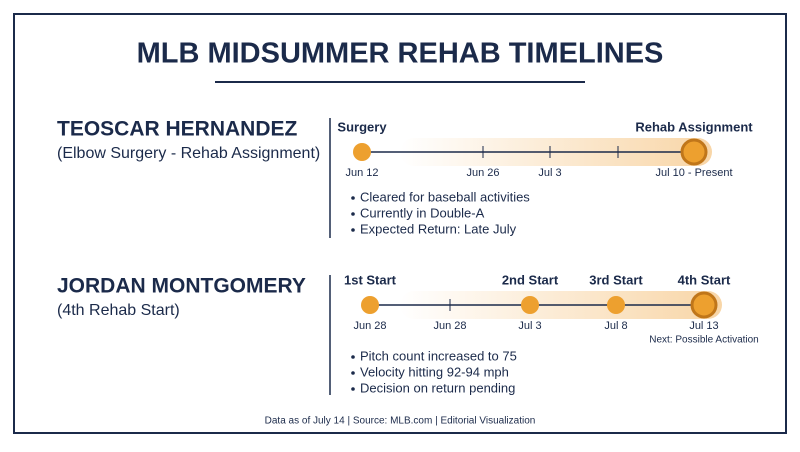 The height and width of the screenshot is (452, 800). What do you see at coordinates (449, 326) in the screenshot?
I see `tick-date: Jun 28` at bounding box center [449, 326].